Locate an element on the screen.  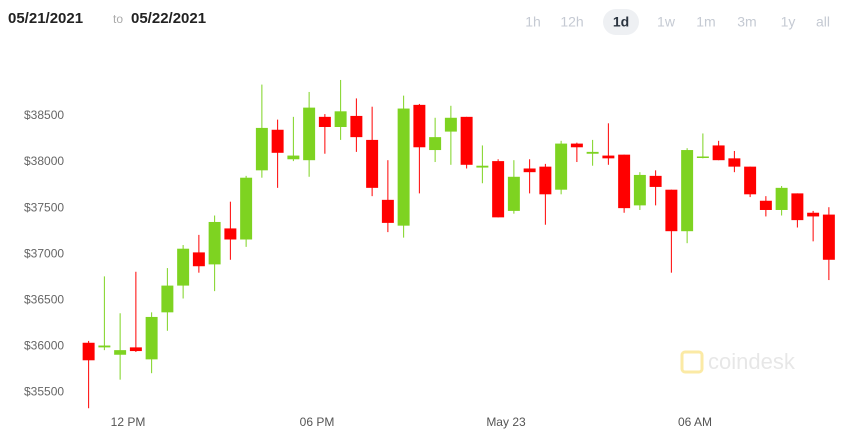
y-tick-label: $38500 is located at coordinates (44, 115).